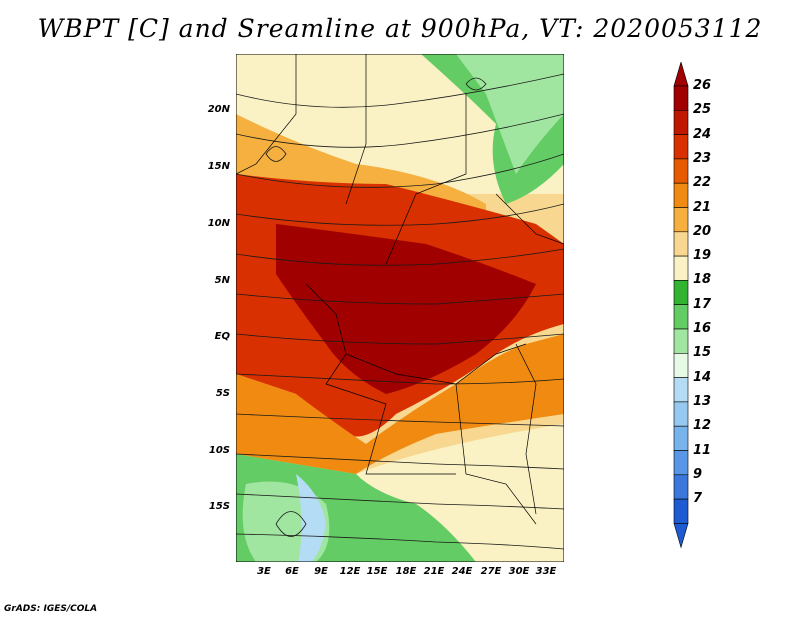  Describe the element at coordinates (218, 166) in the screenshot. I see `lat-label-15n: 15N` at that location.